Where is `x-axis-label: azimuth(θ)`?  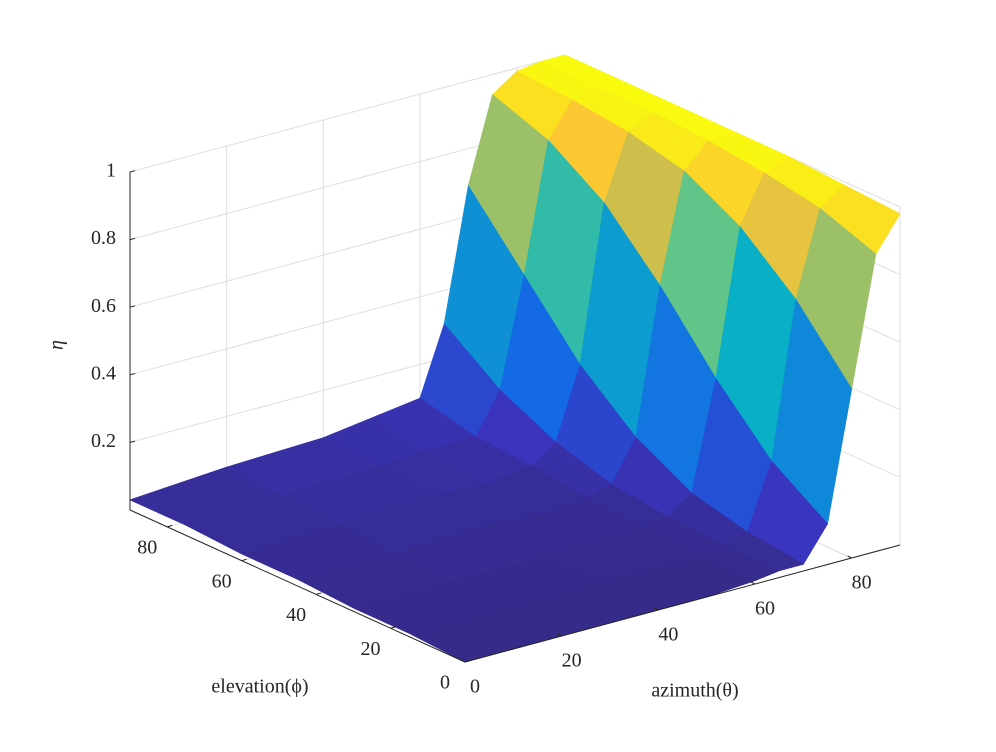 x-axis-label: azimuth(θ) is located at coordinates (694, 691).